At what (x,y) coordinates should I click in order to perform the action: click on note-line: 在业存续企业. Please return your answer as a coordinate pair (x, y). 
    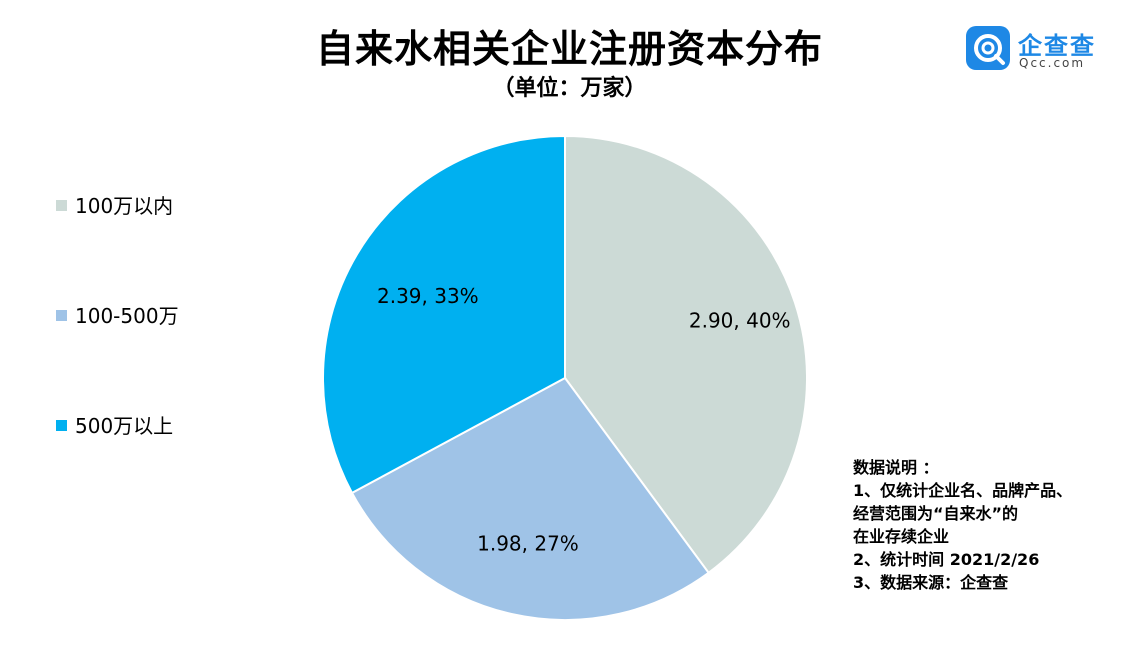
    Looking at the image, I should click on (901, 536).